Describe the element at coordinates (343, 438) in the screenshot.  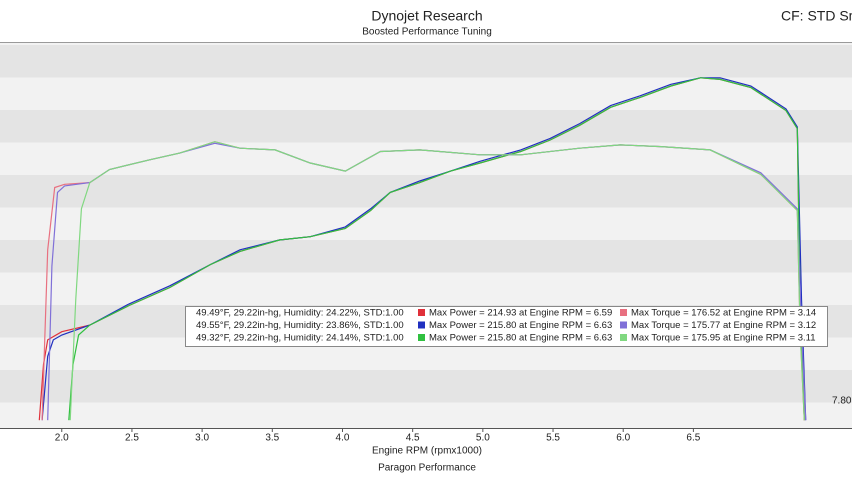
I see `x-tick-label: 4.0` at that location.